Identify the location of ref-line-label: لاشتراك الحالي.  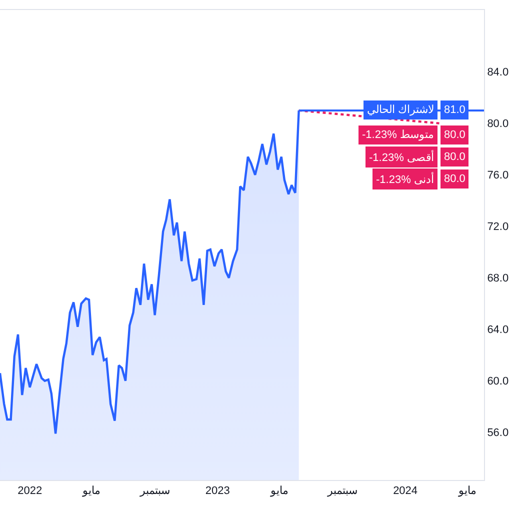
(400, 110).